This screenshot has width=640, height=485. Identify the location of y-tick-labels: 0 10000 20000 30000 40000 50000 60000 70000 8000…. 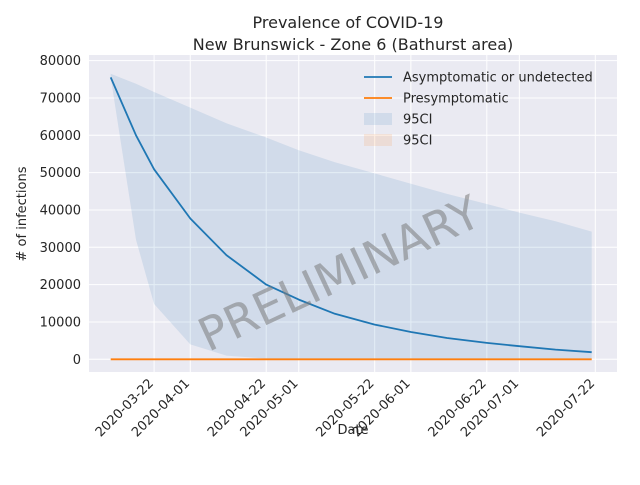
(60, 211).